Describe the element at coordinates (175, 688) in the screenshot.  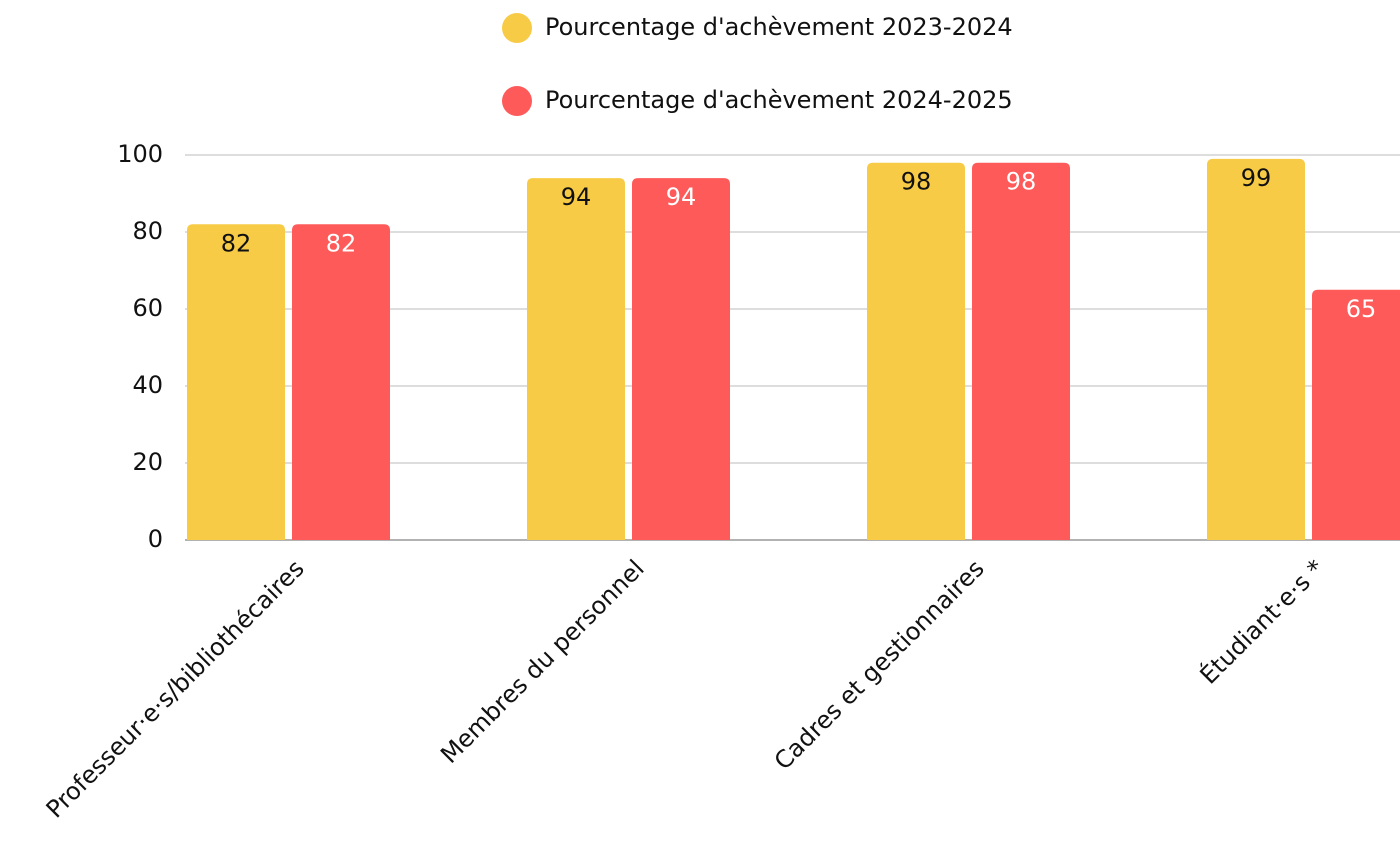
I see `x-tick-label: Professeur·e·s/bibliothécaires` at that location.